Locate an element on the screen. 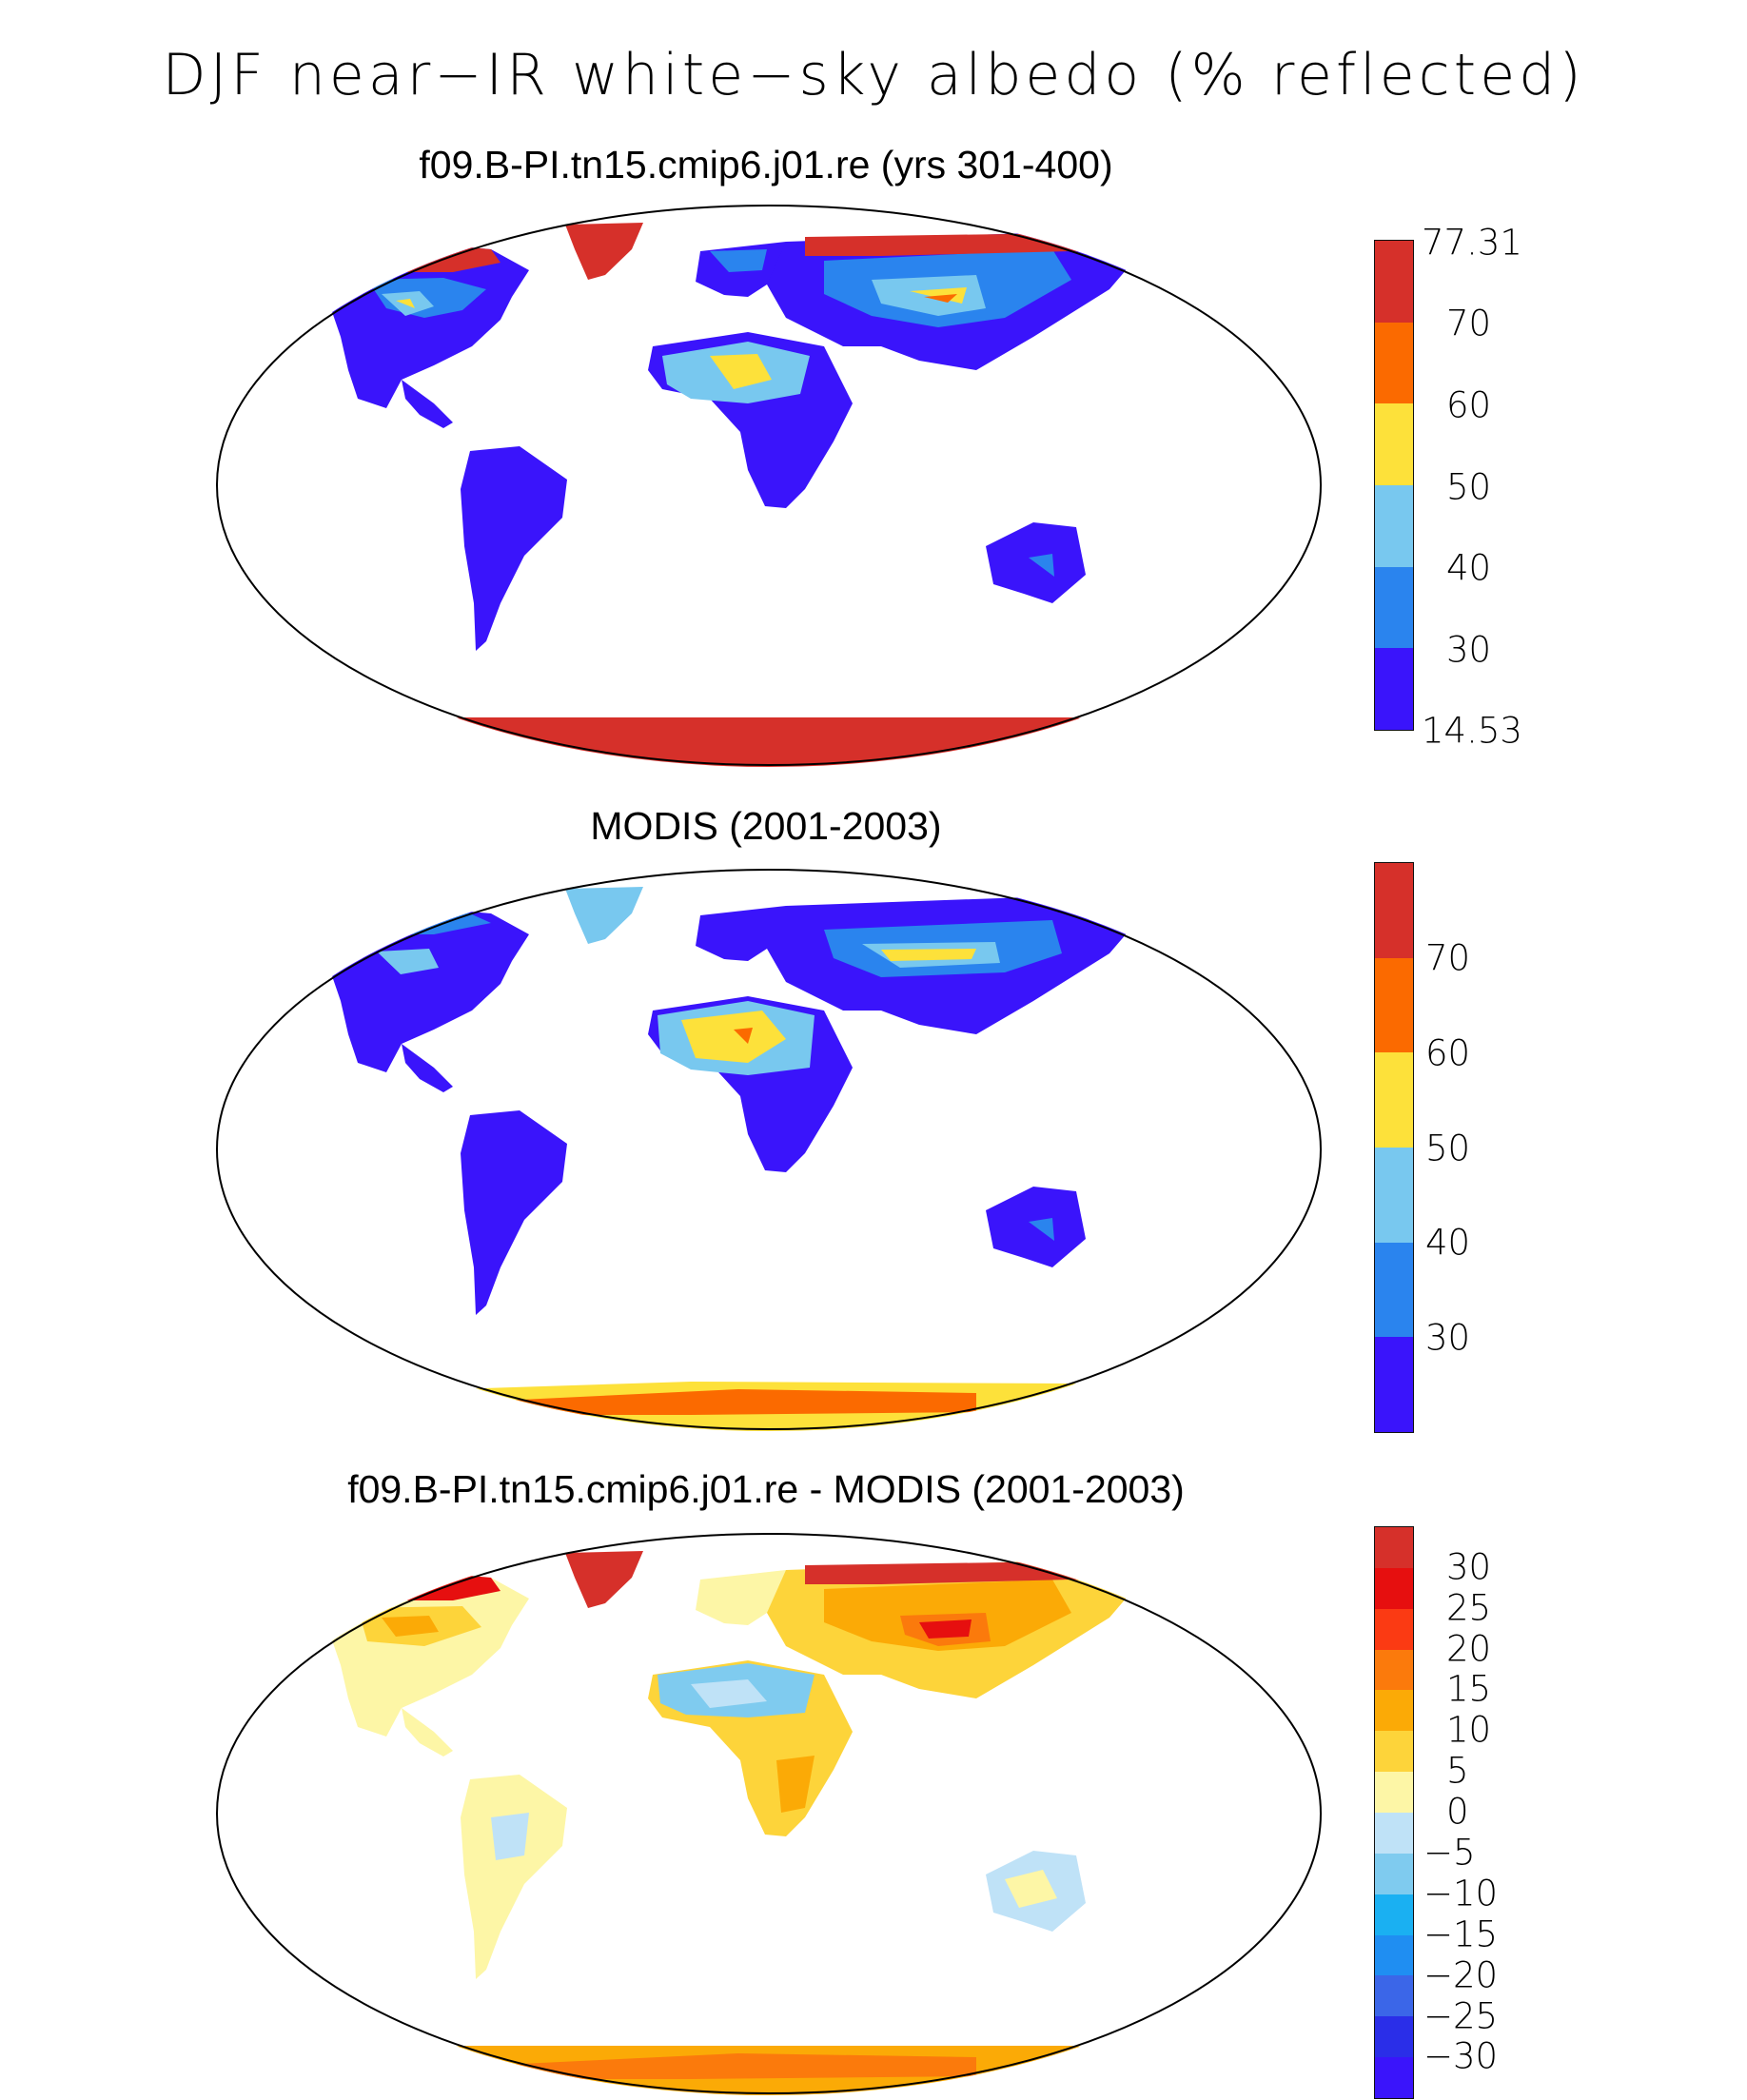 Image resolution: width=1747 pixels, height=2100 pixels. colorbar-1-label: 60 is located at coordinates (1469, 405).